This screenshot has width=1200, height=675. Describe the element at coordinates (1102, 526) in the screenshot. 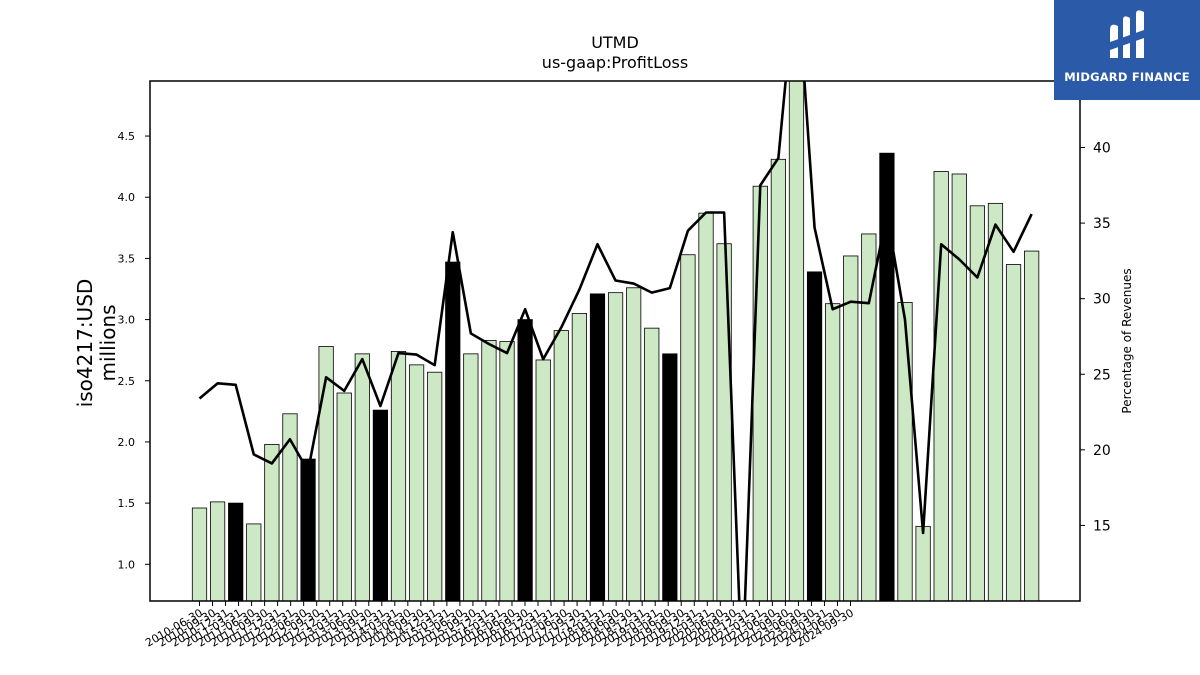

I see `y2-tick-label: 15` at that location.